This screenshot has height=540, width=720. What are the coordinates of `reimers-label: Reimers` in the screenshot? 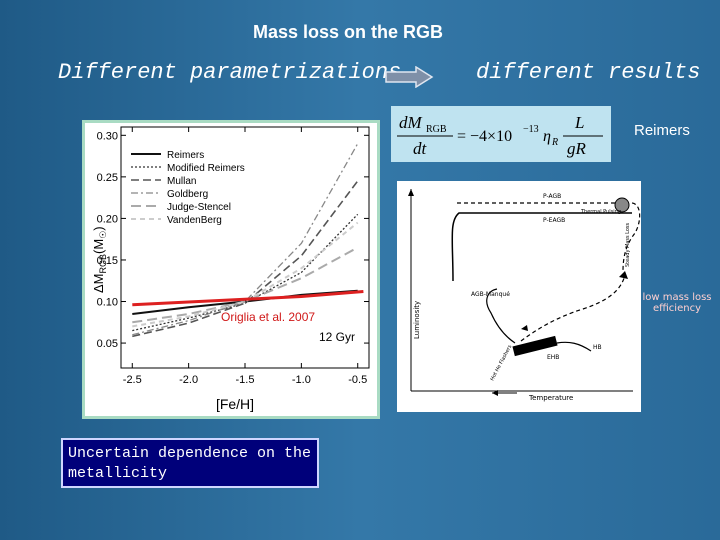 It's located at (662, 130).